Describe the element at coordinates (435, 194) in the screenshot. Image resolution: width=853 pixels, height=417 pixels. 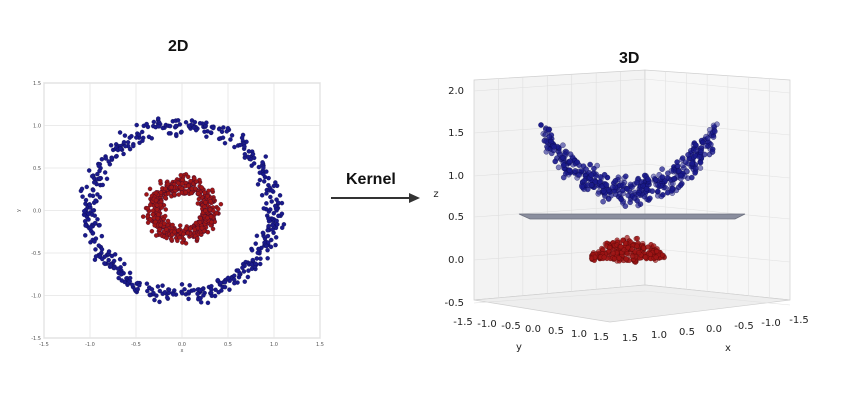
I see `z-axis-label: z` at that location.